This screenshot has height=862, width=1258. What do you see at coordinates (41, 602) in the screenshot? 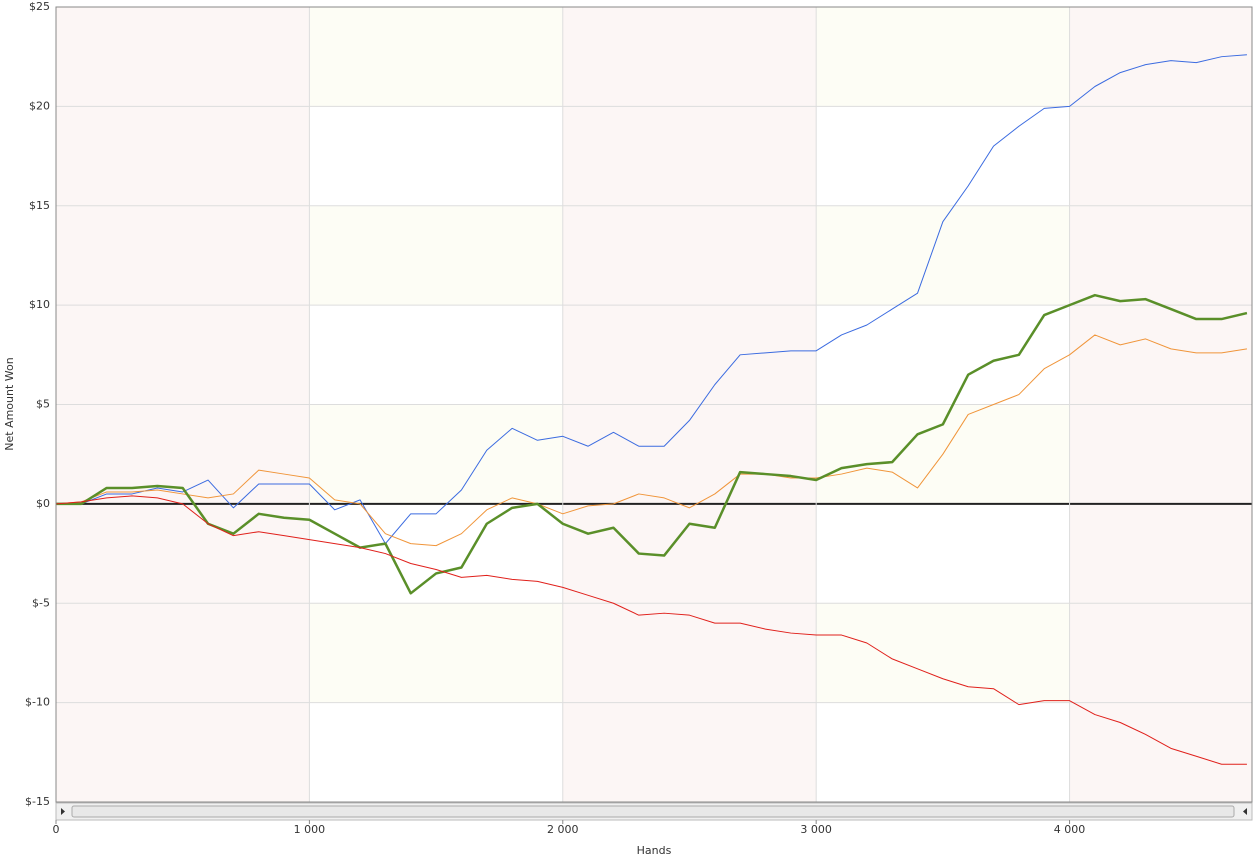
I see `y-tick-label: $-5` at bounding box center [41, 602].